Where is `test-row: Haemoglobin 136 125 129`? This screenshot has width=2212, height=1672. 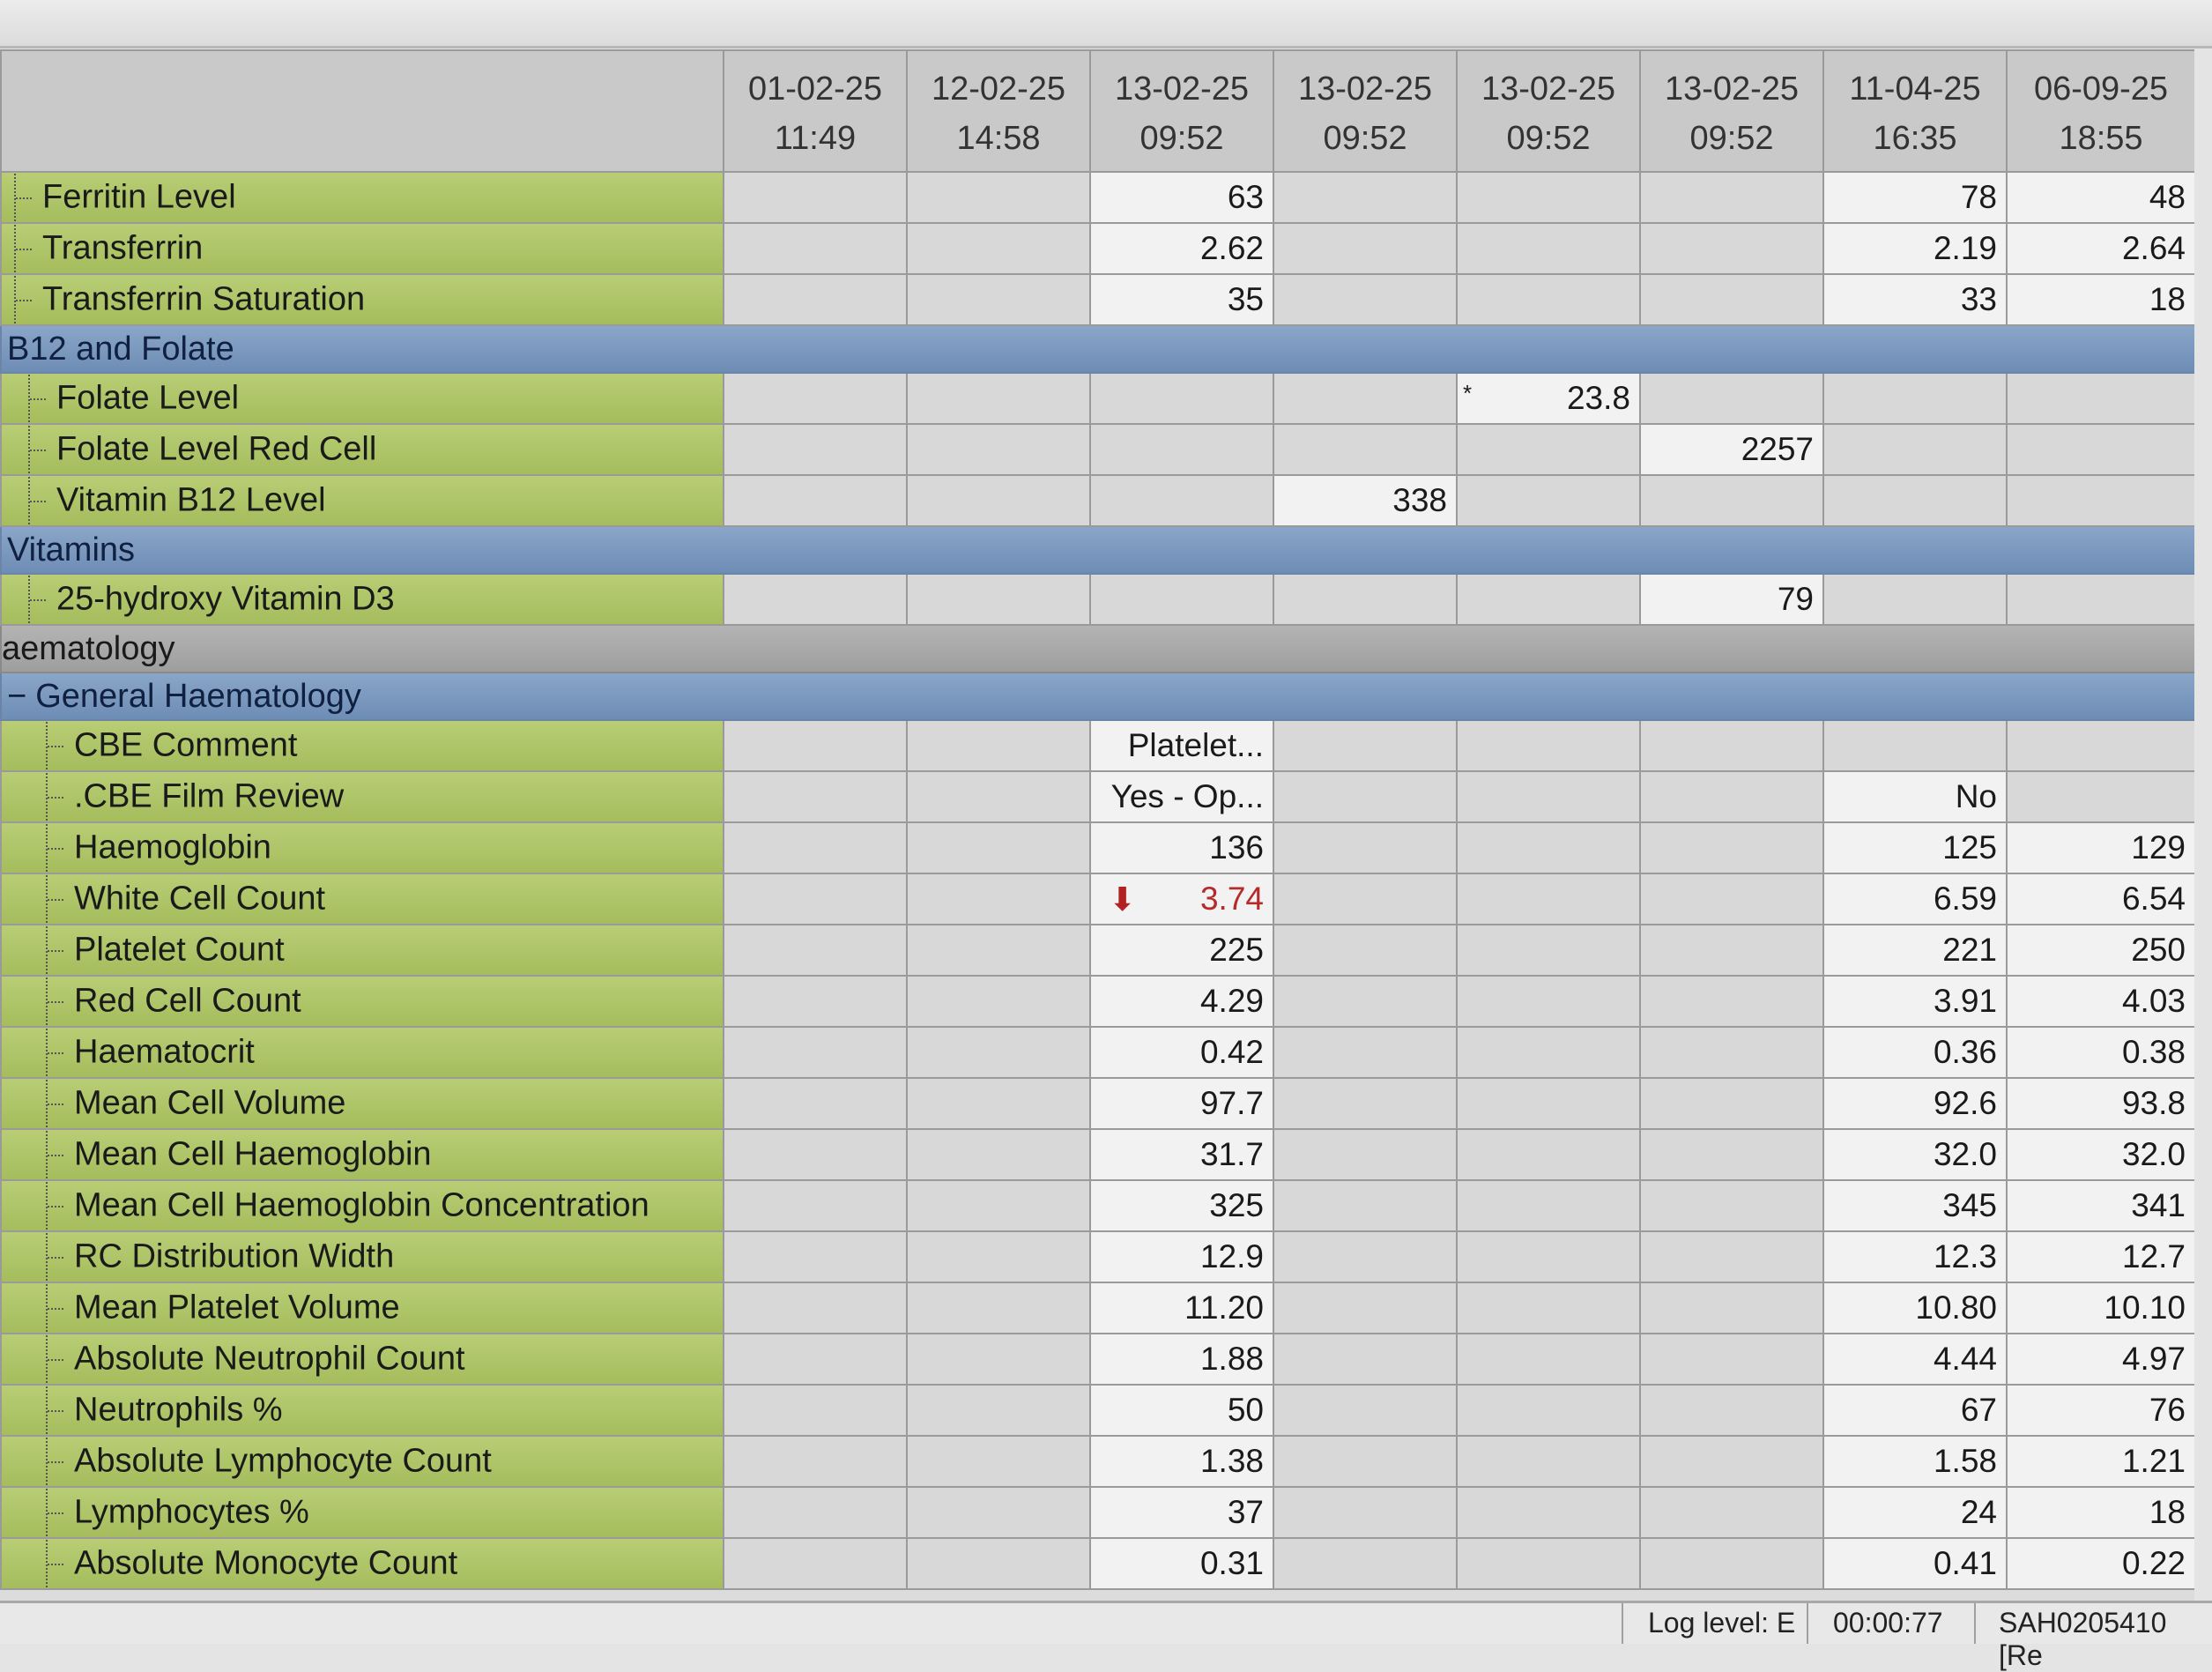
test-row: Haemoglobin 136 125 129 is located at coordinates (1097, 847).